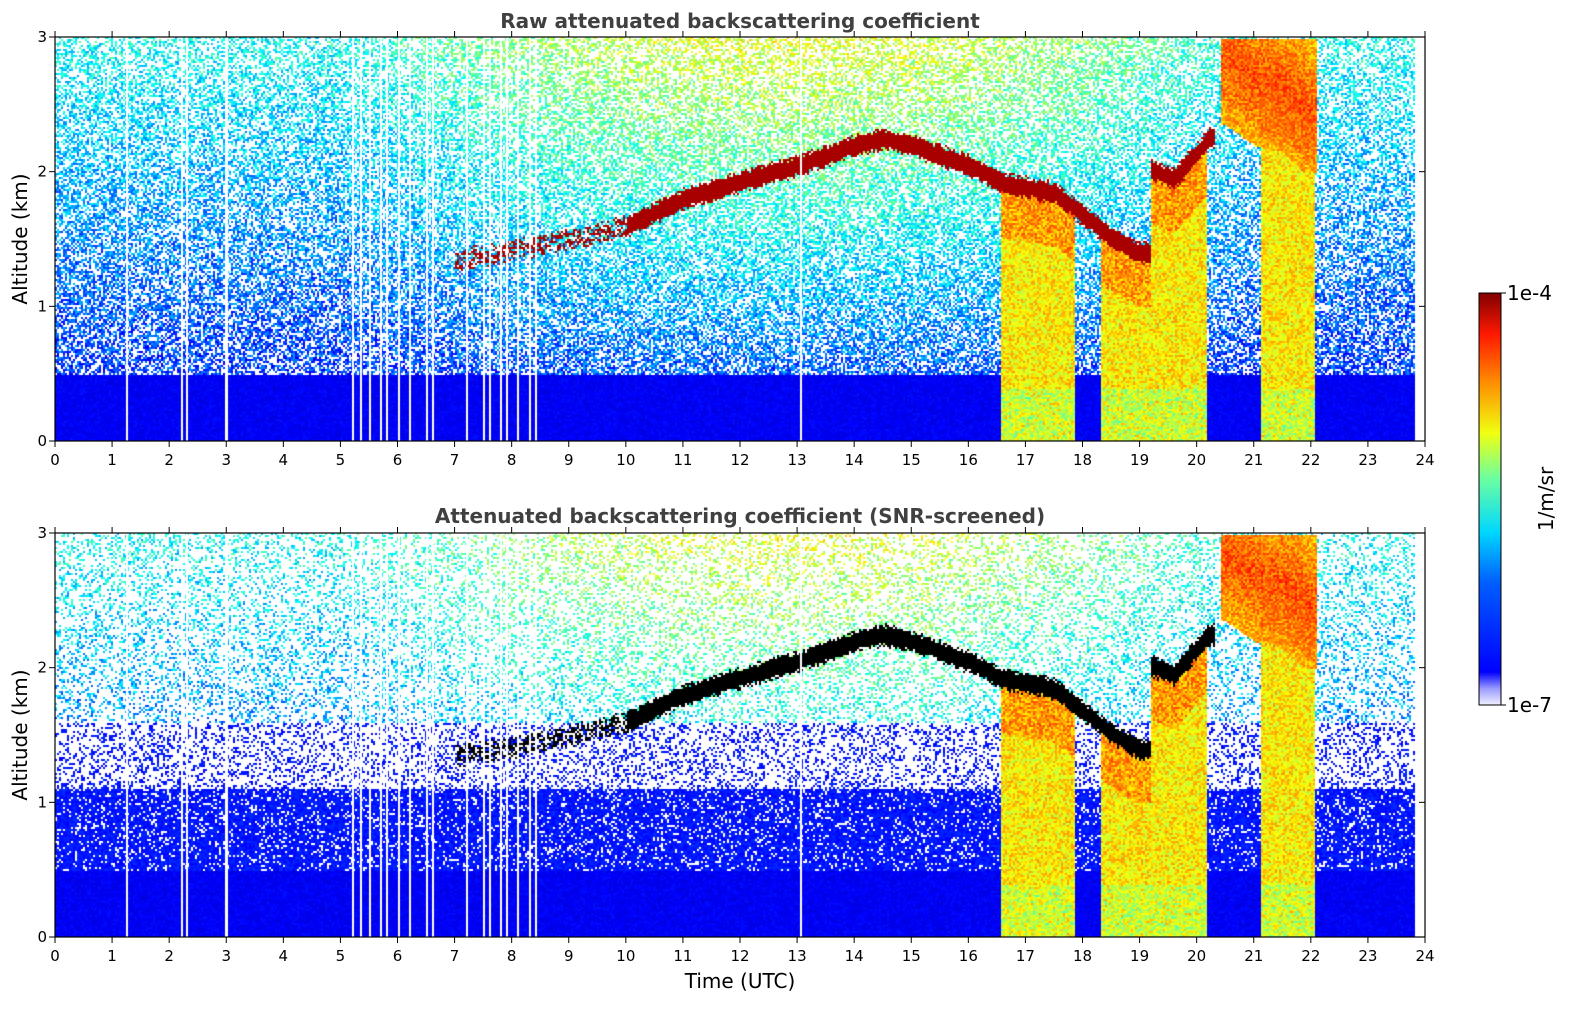 The width and height of the screenshot is (1595, 1020). I want to click on colorbar-unit-label: 1/m/sr, so click(1546, 498).